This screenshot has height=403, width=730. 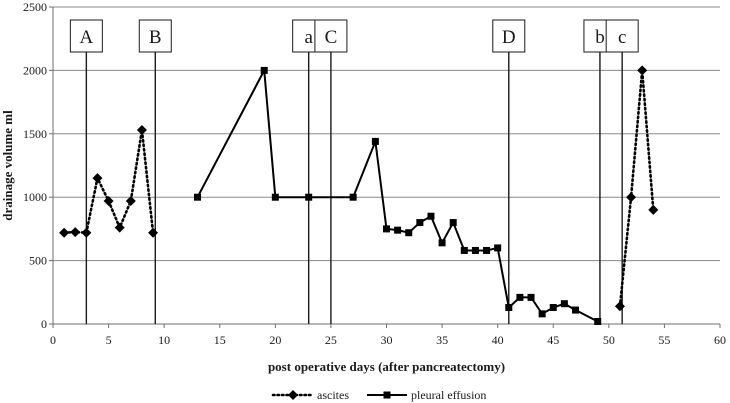 I want to click on x-tick-label: 20, so click(x=275, y=340).